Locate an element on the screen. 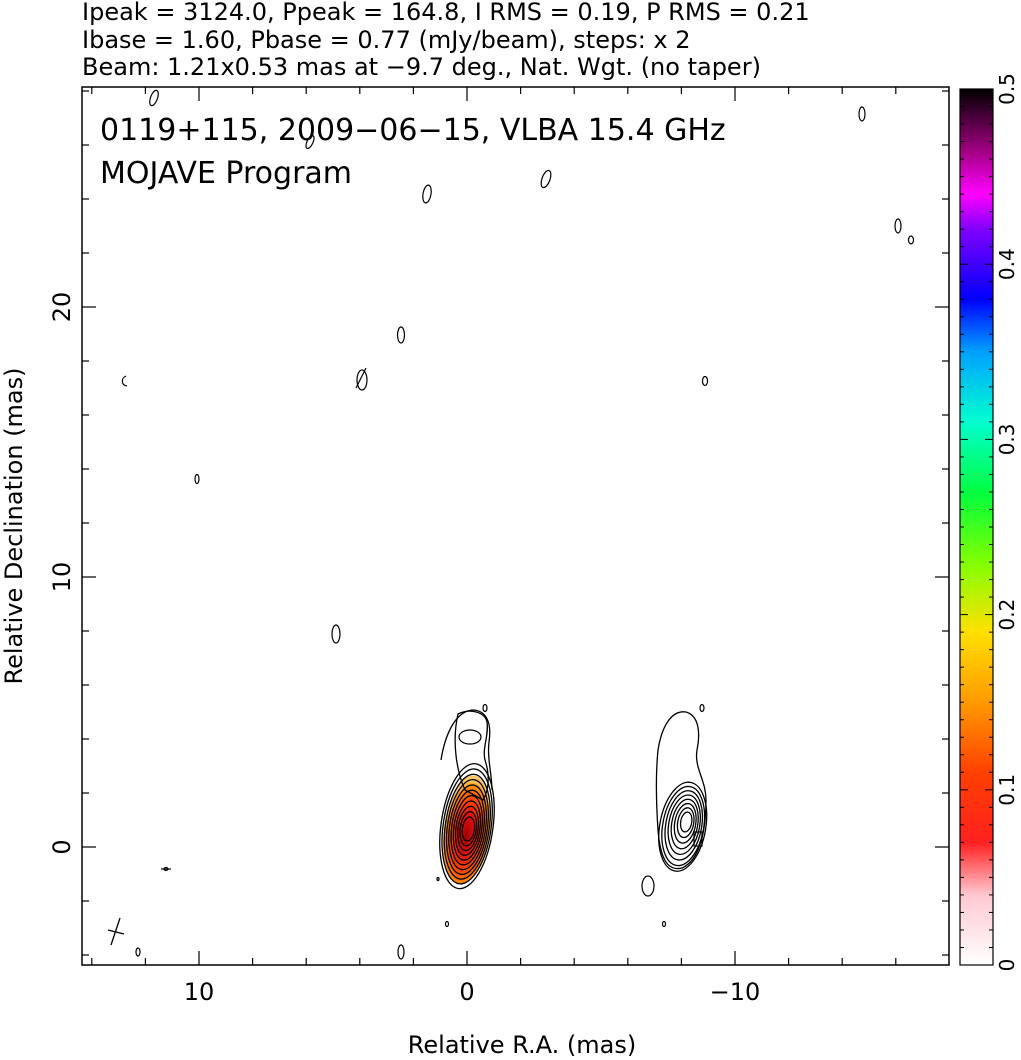 Image resolution: width=1021 pixels, height=1060 pixels. colorbar-tick-label: 0.1 is located at coordinates (1007, 790).